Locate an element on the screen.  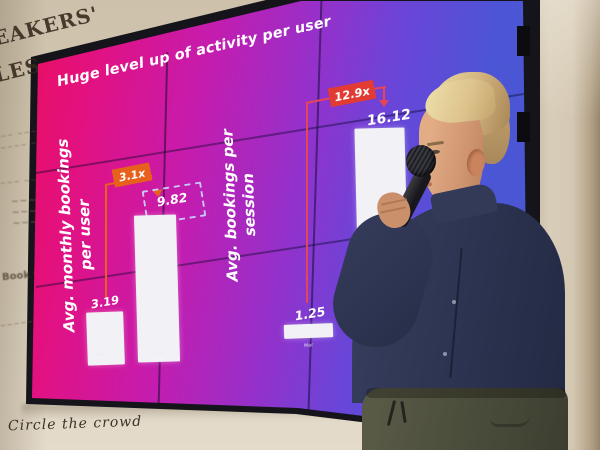
presenter-waist-shadow is located at coordinates (466, 393).